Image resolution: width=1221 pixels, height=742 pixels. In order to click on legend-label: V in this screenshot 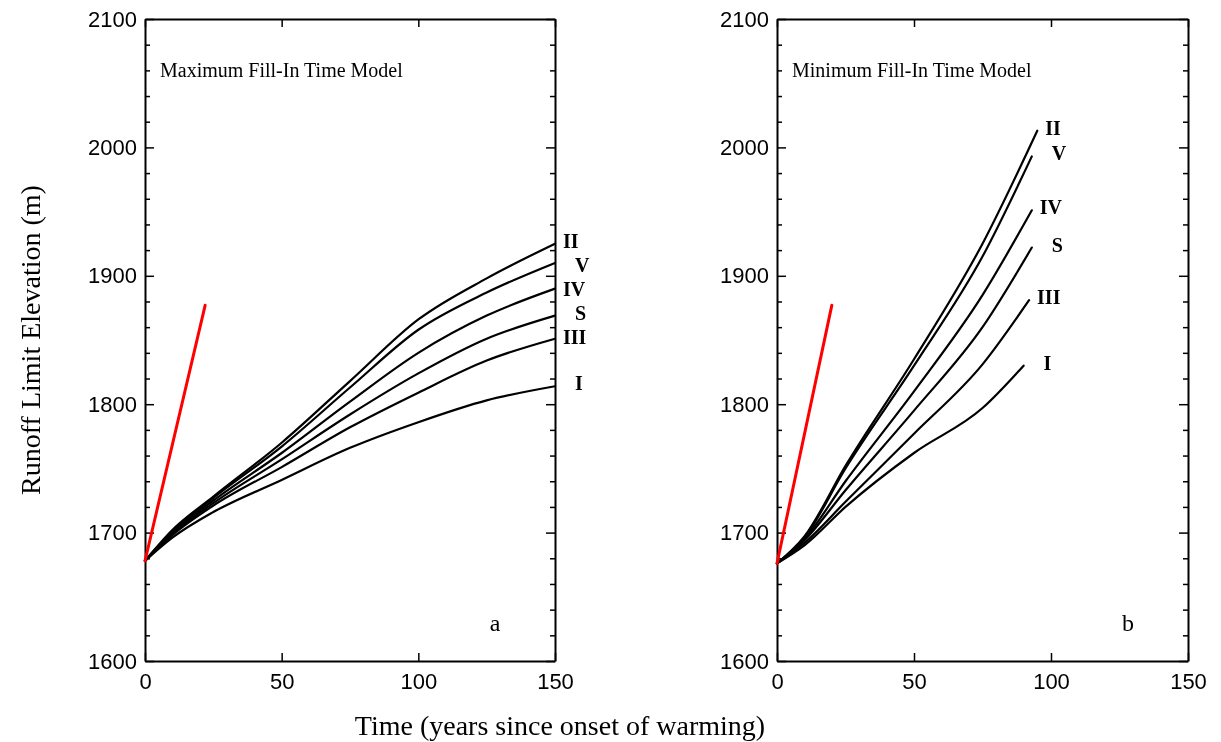, I will do `click(582, 264)`.